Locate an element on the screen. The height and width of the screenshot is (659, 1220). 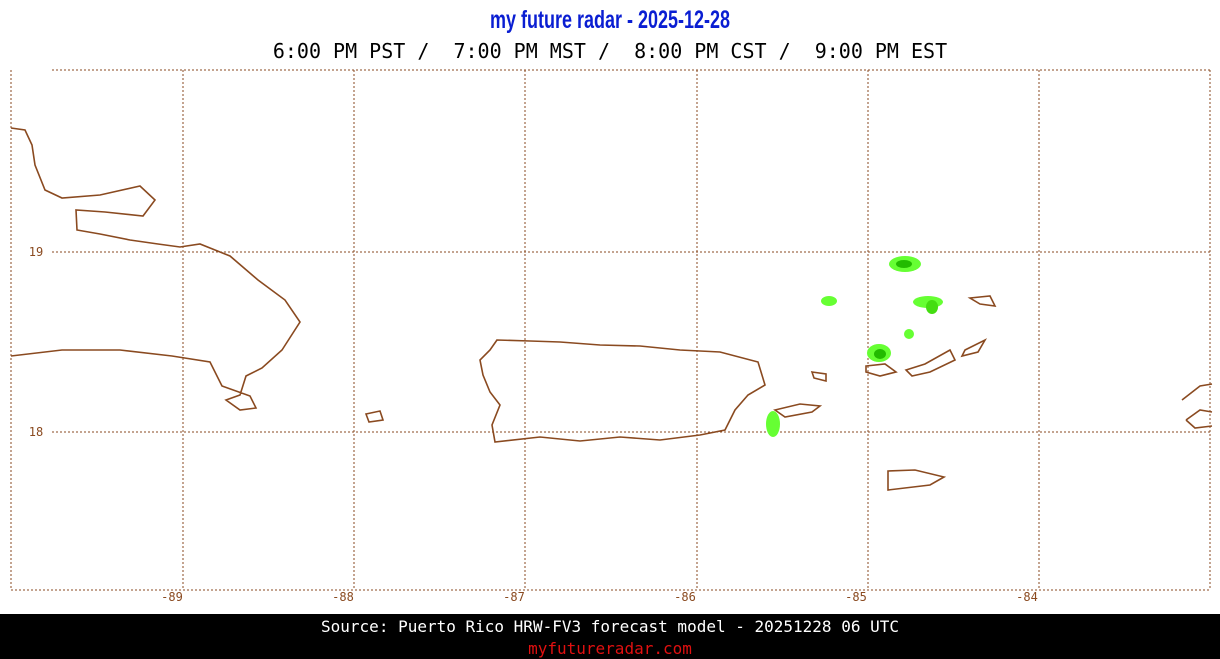
lon-label: -84 is located at coordinates (1027, 597).